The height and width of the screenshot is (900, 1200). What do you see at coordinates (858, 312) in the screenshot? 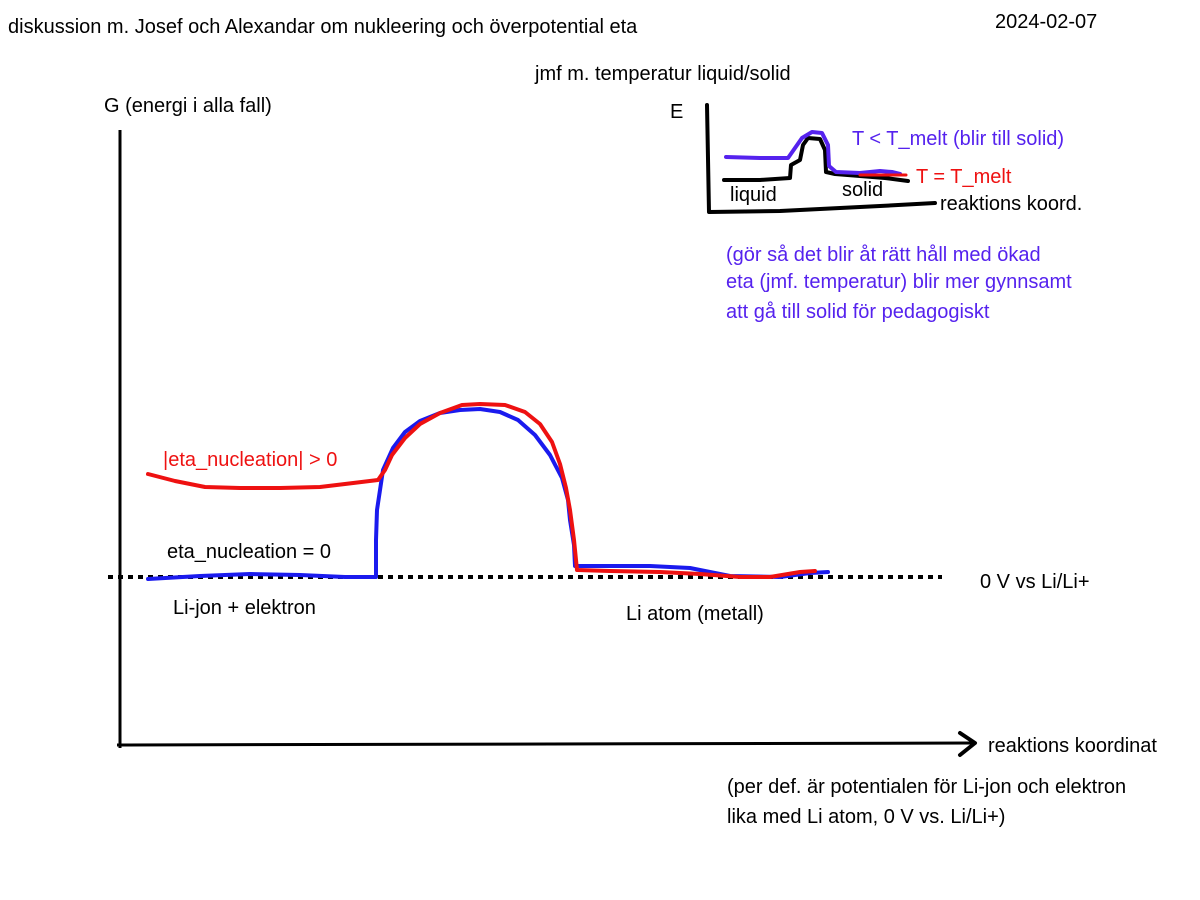
I see `inset-note-line-3: att gå till solid för pedagogiskt` at bounding box center [858, 312].